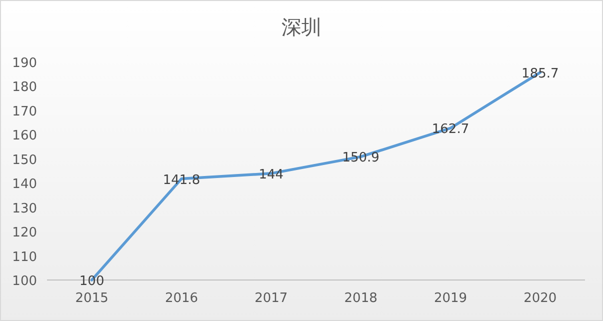 The image size is (603, 321). I want to click on y-tick-label: 150, so click(24, 160).